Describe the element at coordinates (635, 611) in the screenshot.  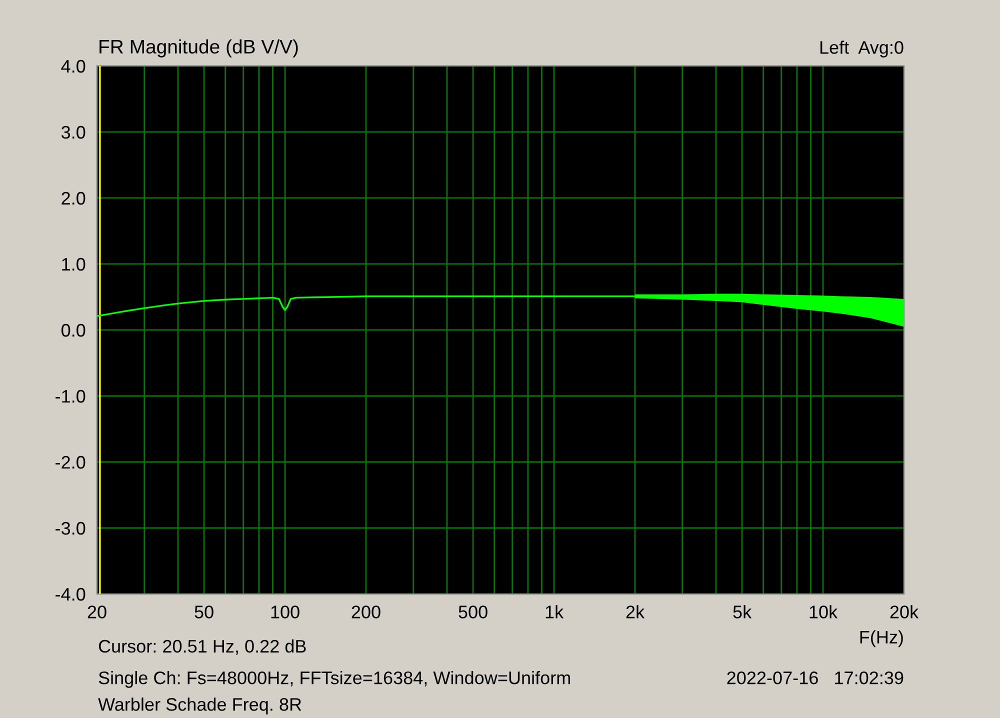
I see `x-tick-label: 2k` at that location.